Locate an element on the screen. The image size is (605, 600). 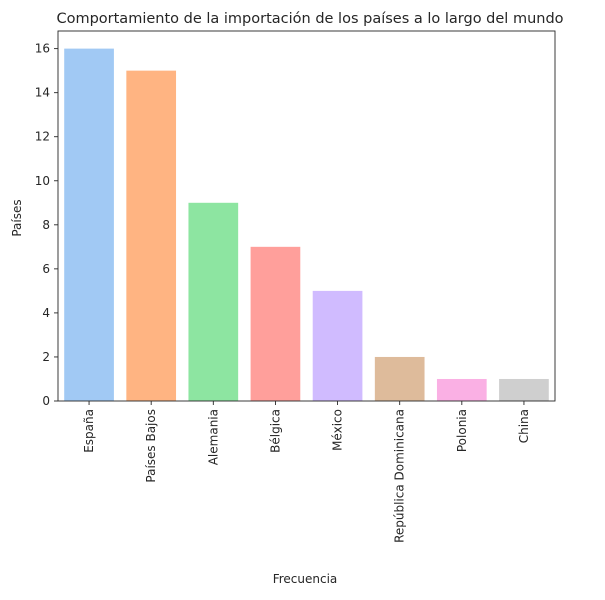
y-tick-label: 10 is located at coordinates (42, 181).